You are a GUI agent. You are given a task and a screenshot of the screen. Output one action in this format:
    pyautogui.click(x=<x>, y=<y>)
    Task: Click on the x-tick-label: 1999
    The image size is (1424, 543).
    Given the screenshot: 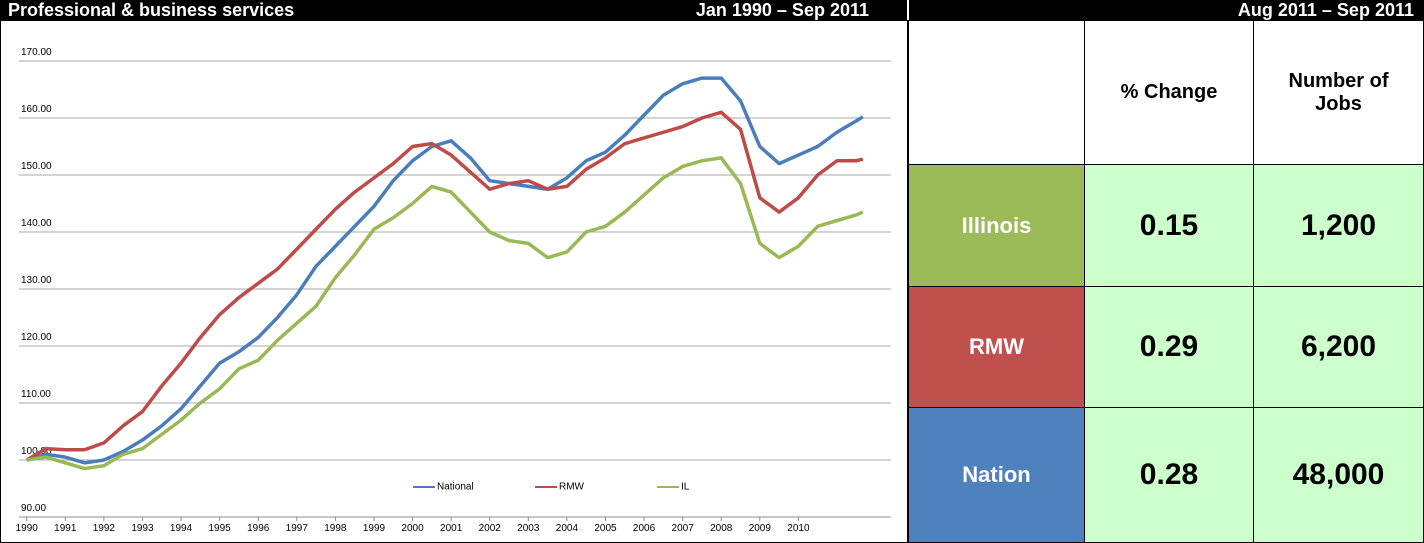 What is the action you would take?
    pyautogui.click(x=374, y=528)
    